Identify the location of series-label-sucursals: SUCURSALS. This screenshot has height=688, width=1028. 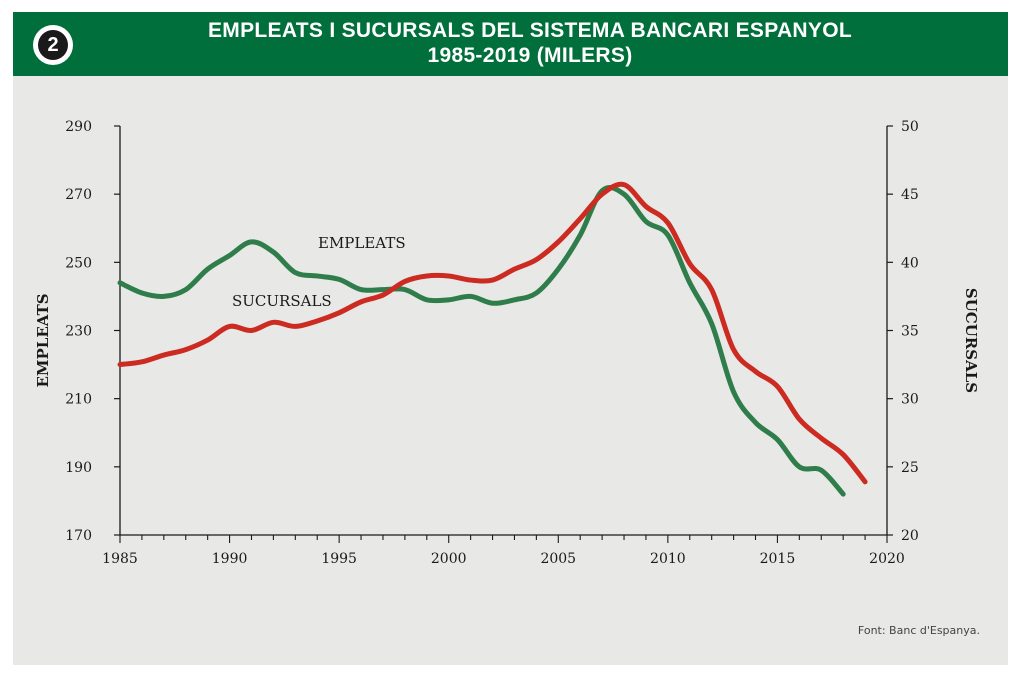
(282, 301).